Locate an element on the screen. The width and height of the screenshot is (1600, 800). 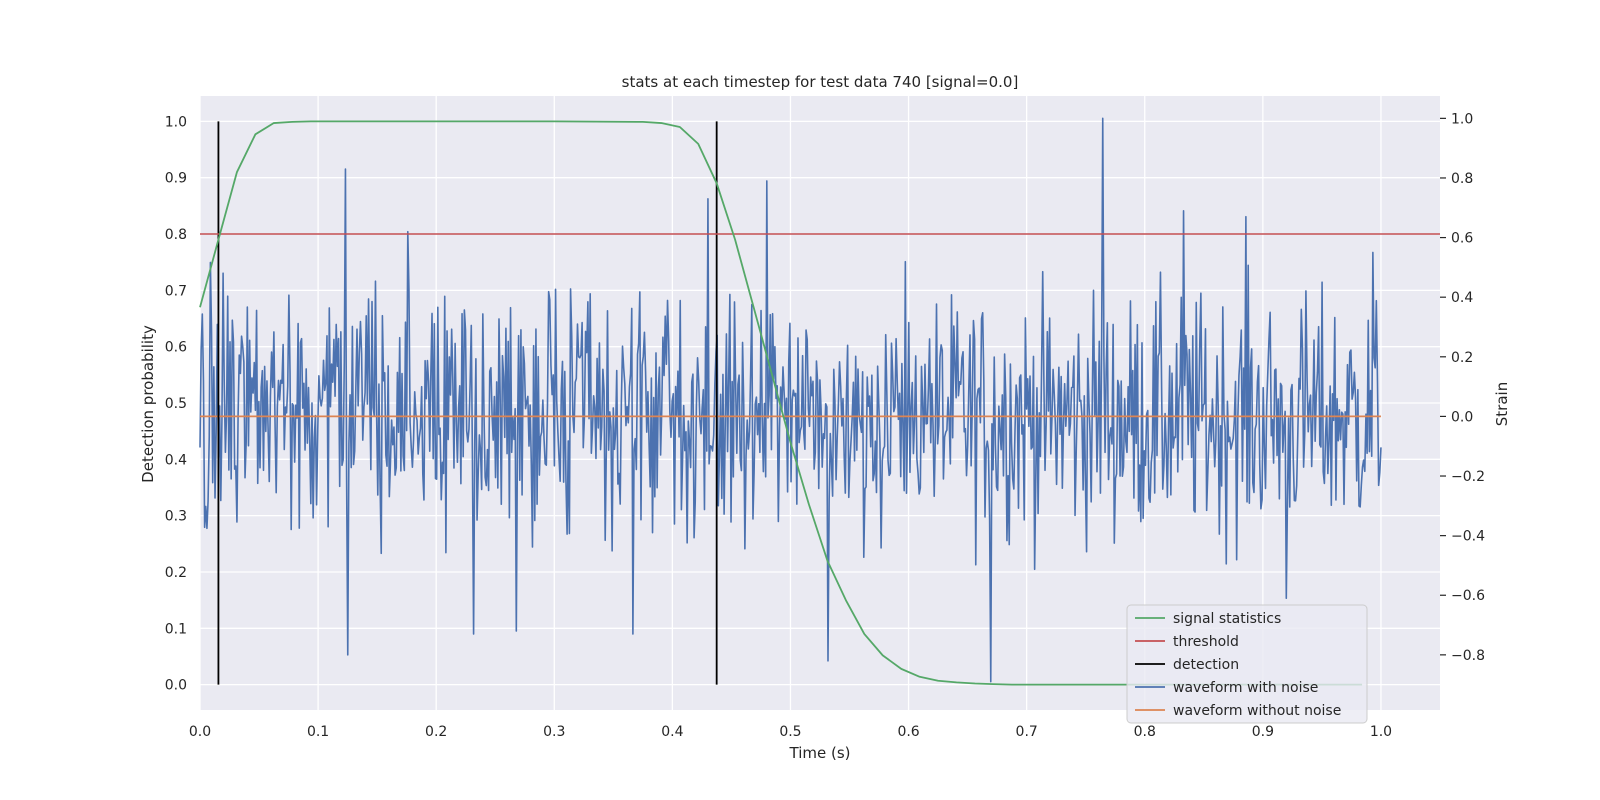
x-tick-label: 0.3 is located at coordinates (554, 732).